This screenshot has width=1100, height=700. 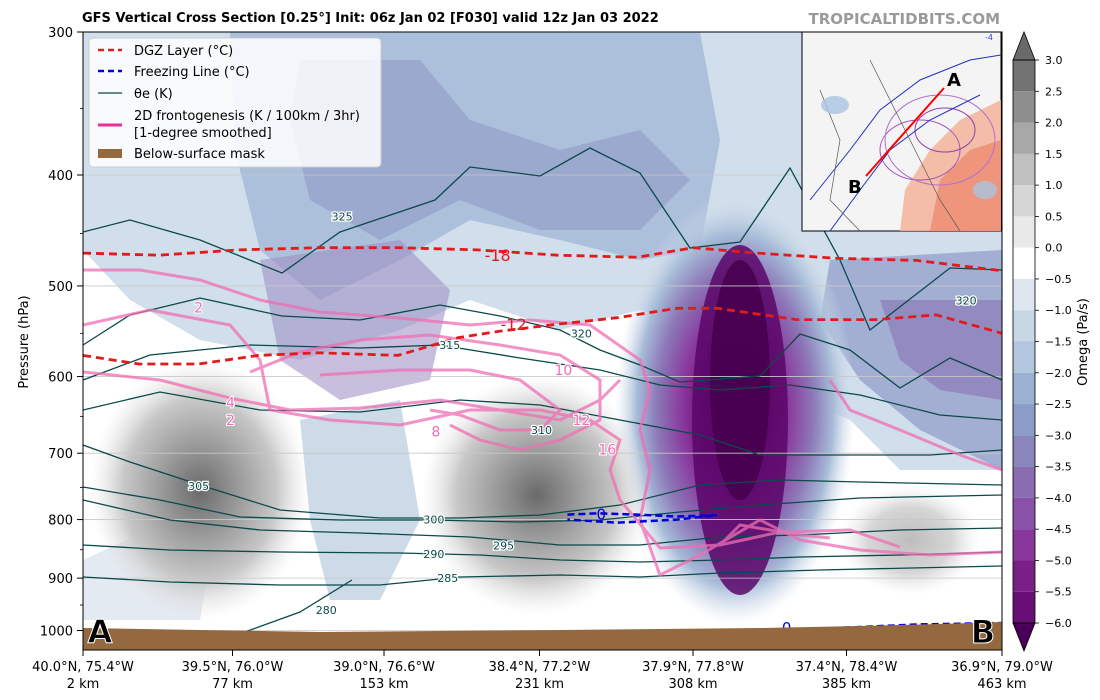 I want to click on section-end-marker: B, so click(x=983, y=632).